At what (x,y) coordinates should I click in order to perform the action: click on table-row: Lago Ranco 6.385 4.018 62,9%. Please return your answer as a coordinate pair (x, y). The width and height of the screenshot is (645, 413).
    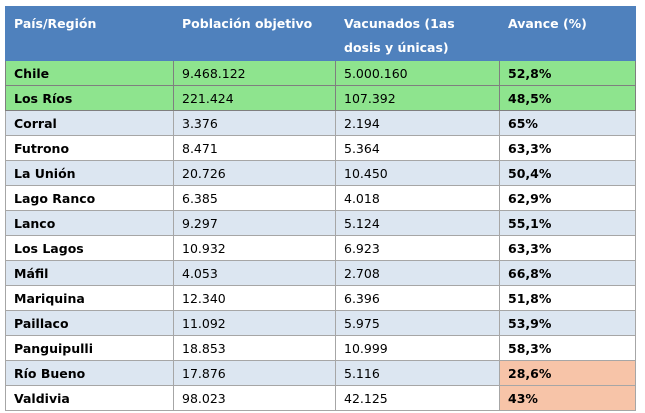
    Looking at the image, I should click on (320, 198).